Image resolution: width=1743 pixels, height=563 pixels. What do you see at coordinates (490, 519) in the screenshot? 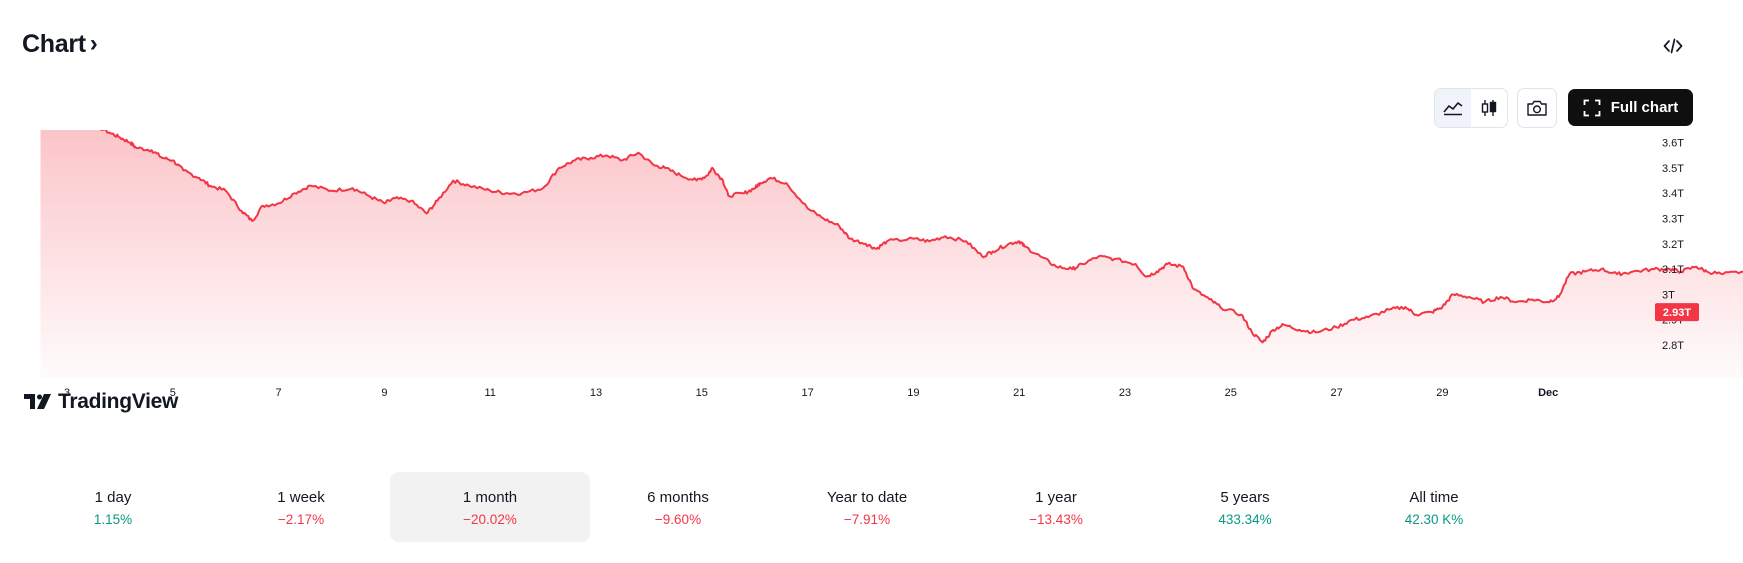
I see `period-change-value: −20.02%` at bounding box center [490, 519].